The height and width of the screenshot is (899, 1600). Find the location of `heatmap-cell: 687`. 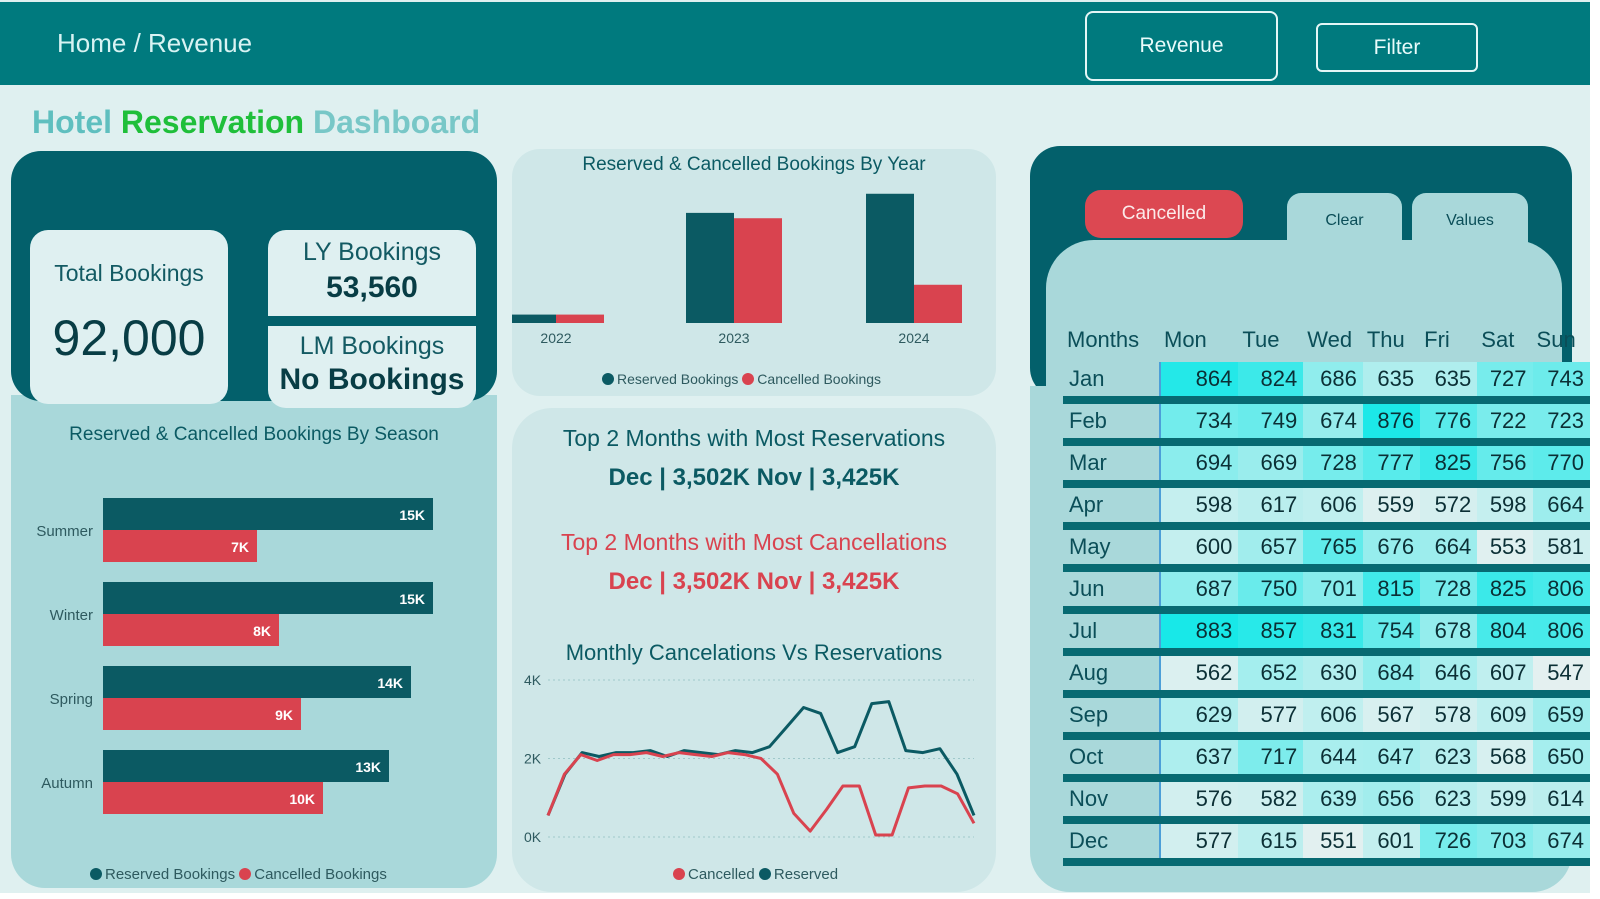

heatmap-cell: 687 is located at coordinates (1199, 591).